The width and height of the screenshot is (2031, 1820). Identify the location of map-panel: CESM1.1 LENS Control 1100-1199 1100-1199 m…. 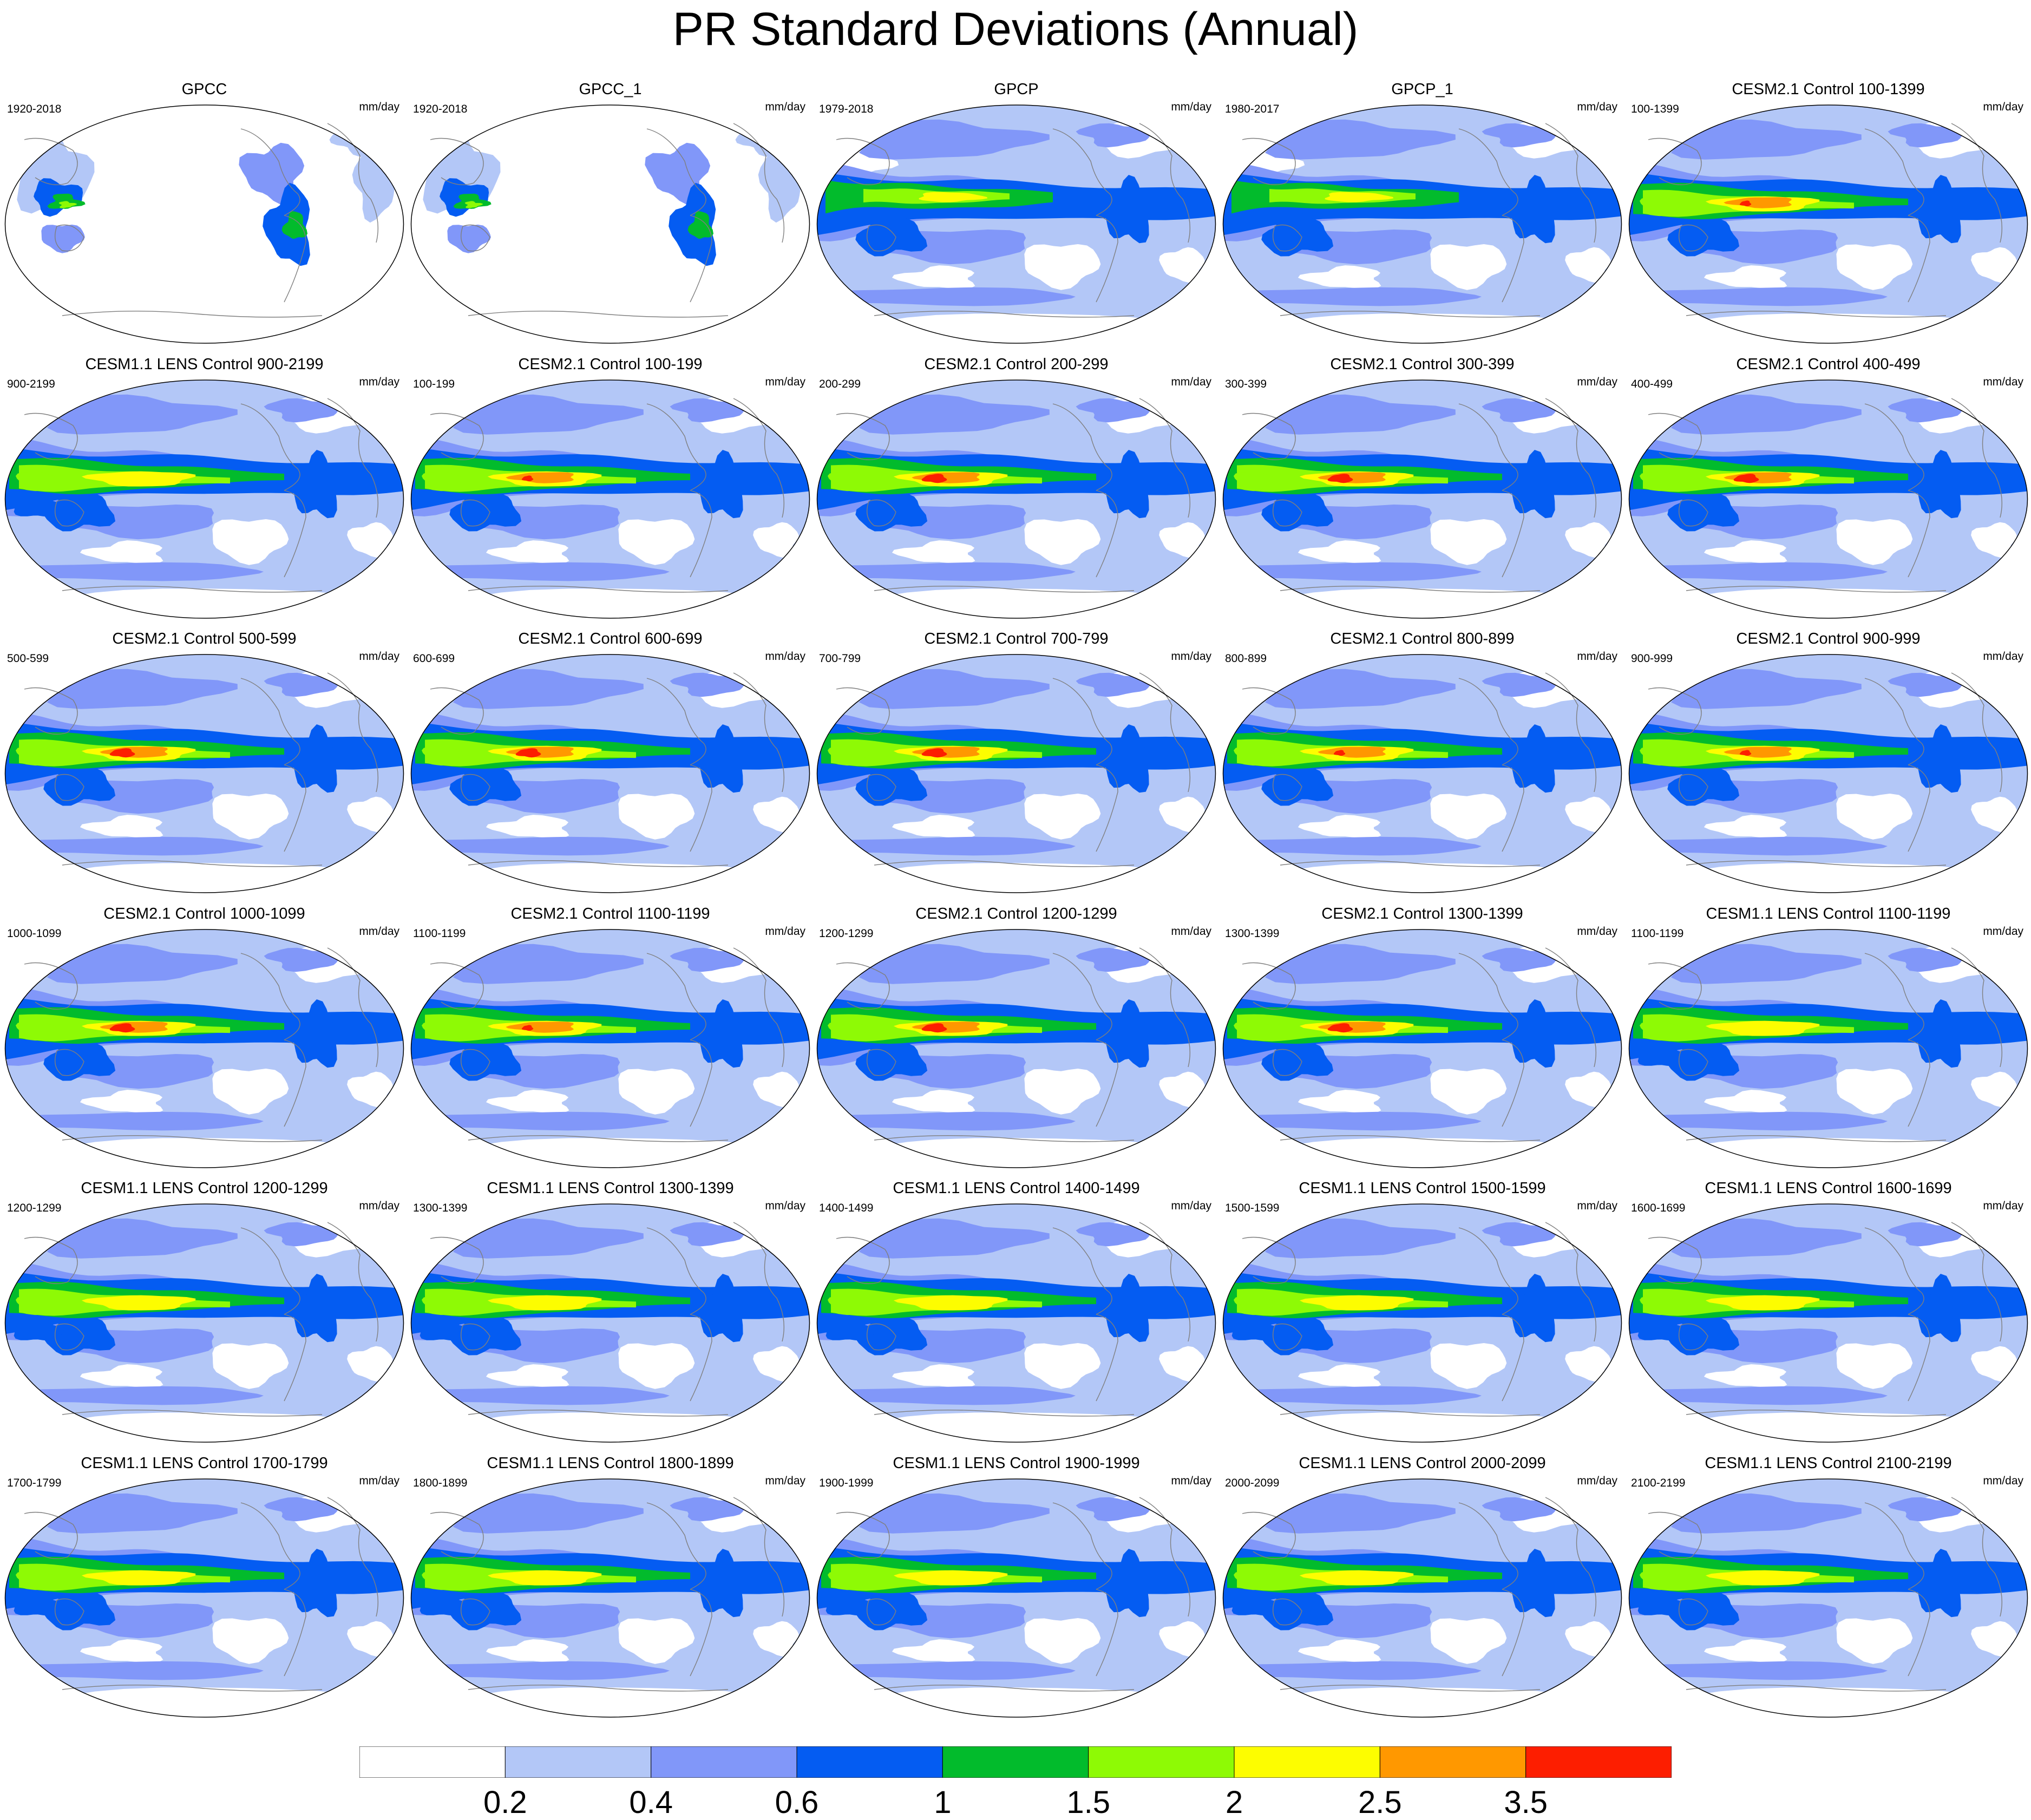
(1828, 1038).